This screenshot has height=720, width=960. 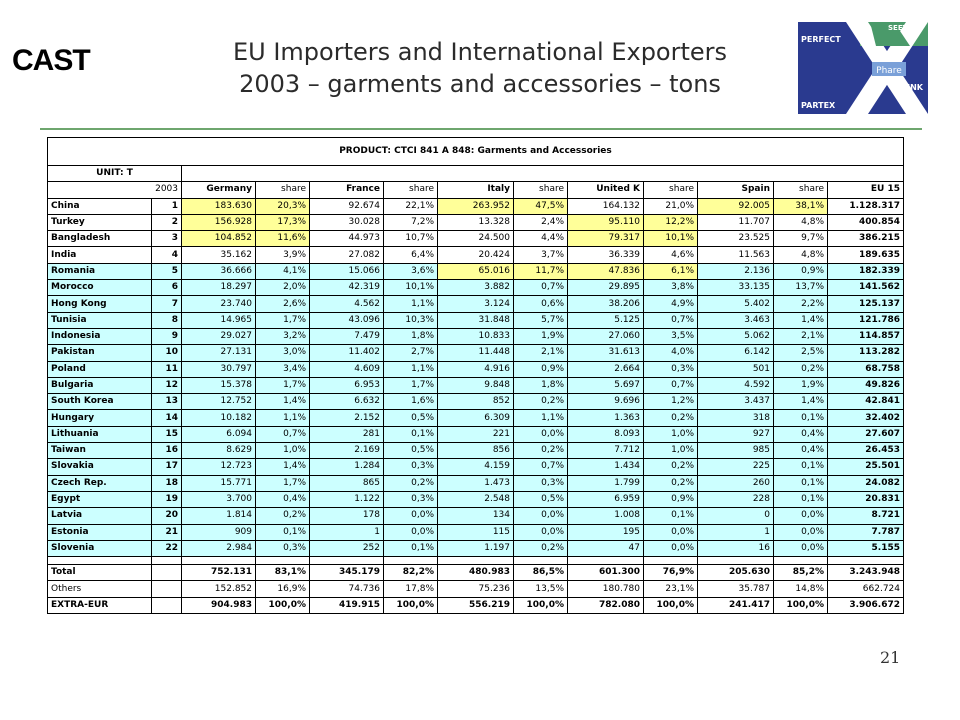 What do you see at coordinates (282, 573) in the screenshot?
I see `summary-cell: 83,1%` at bounding box center [282, 573].